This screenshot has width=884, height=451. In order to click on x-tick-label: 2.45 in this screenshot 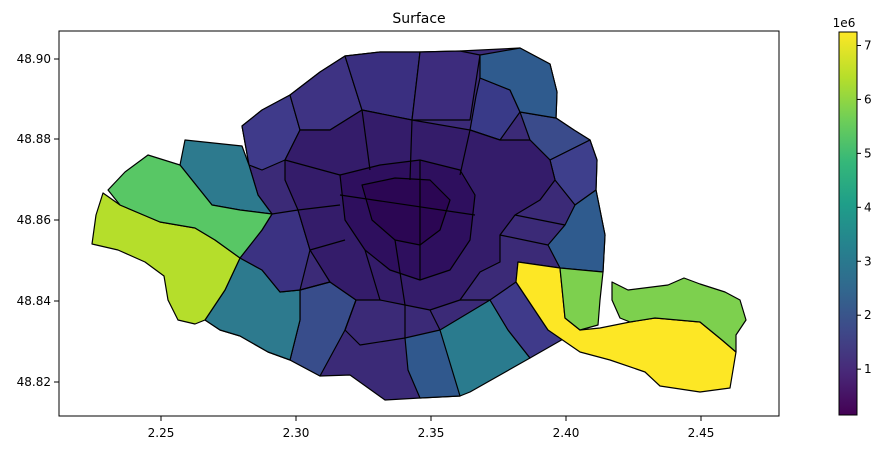, I will do `click(701, 433)`.